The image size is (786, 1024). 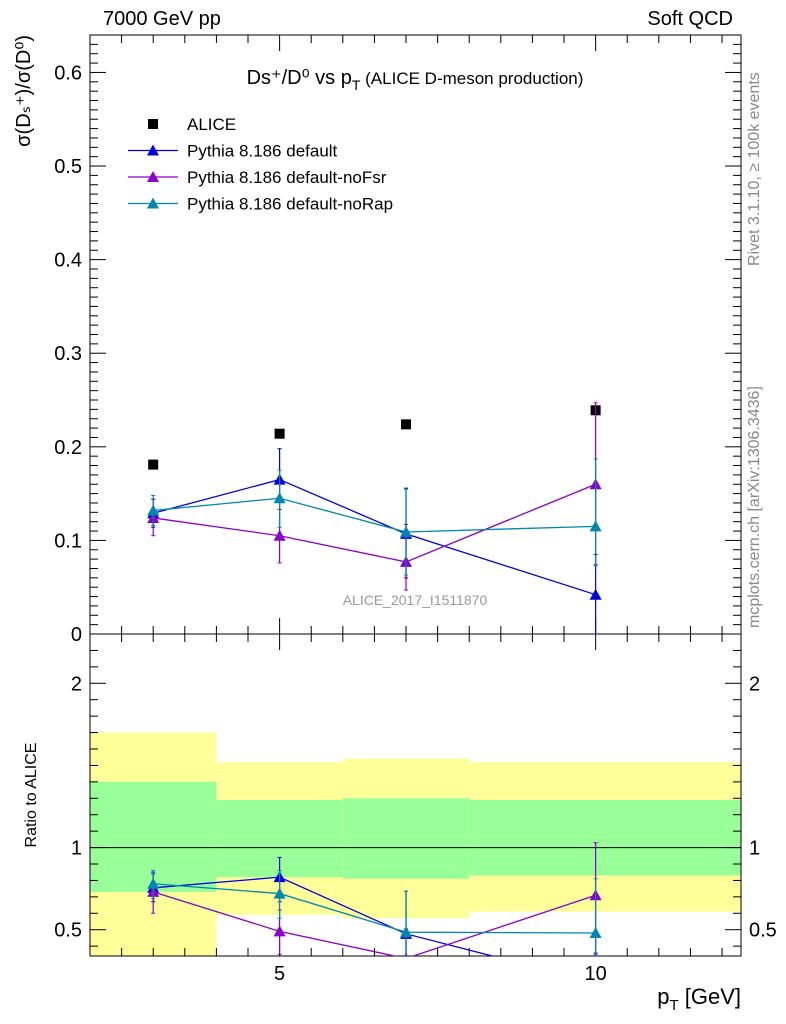 I want to click on ratio-series-group, so click(x=374, y=899).